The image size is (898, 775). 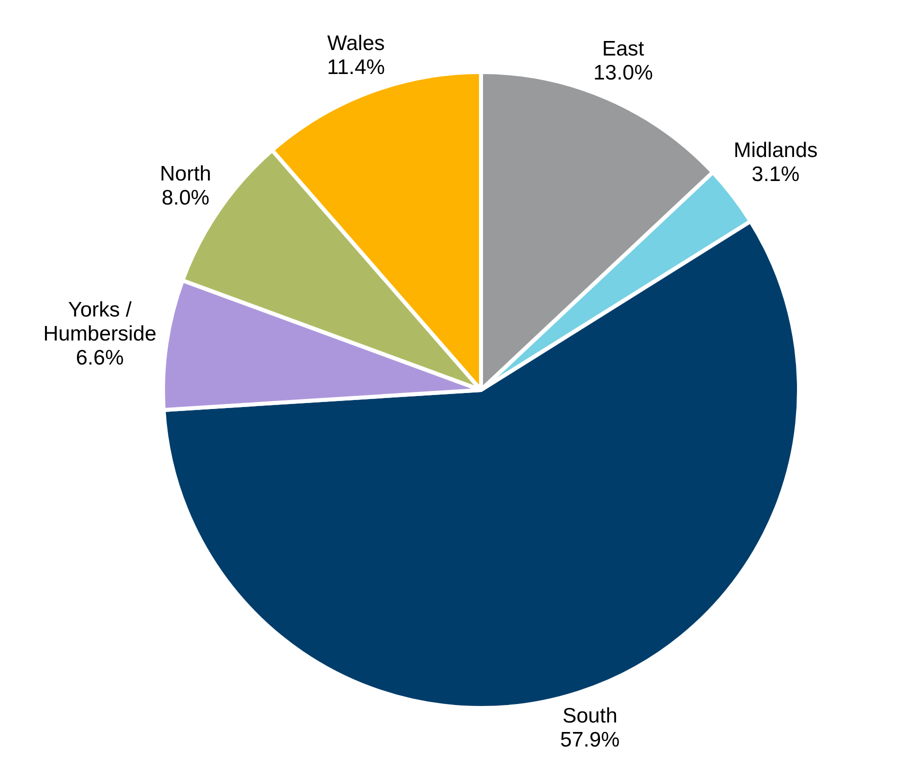 I want to click on slice-label: East, so click(x=623, y=48).